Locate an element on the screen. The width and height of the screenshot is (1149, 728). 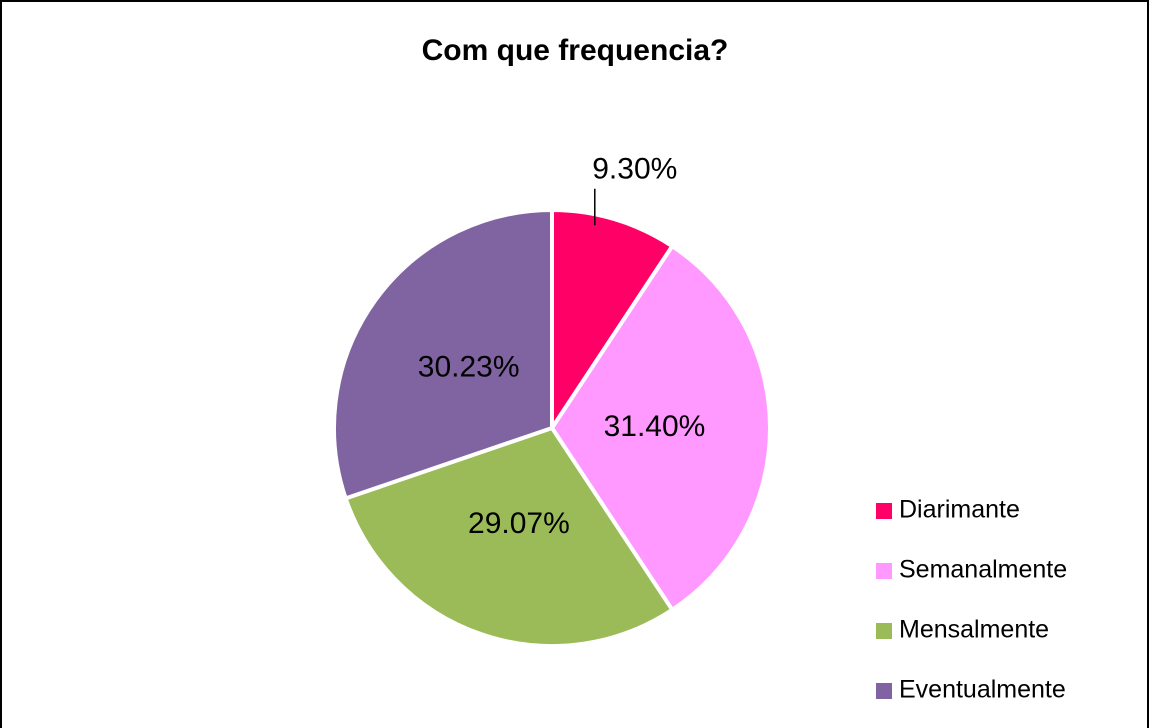
chart-title: Com que frequencia? is located at coordinates (575, 50).